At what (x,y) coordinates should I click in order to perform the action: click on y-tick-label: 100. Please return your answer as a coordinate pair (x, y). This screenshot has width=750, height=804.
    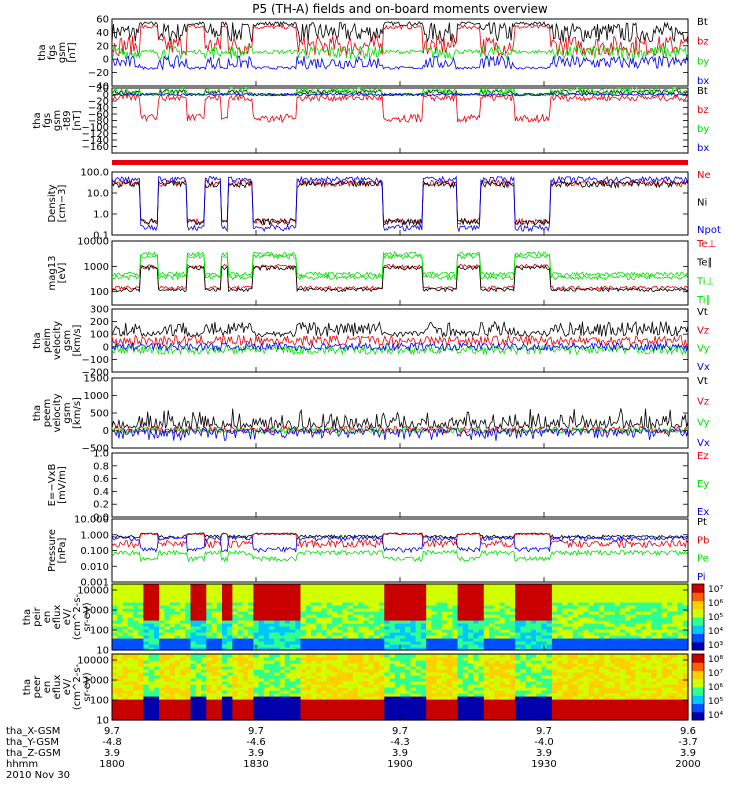
    Looking at the image, I should click on (99, 335).